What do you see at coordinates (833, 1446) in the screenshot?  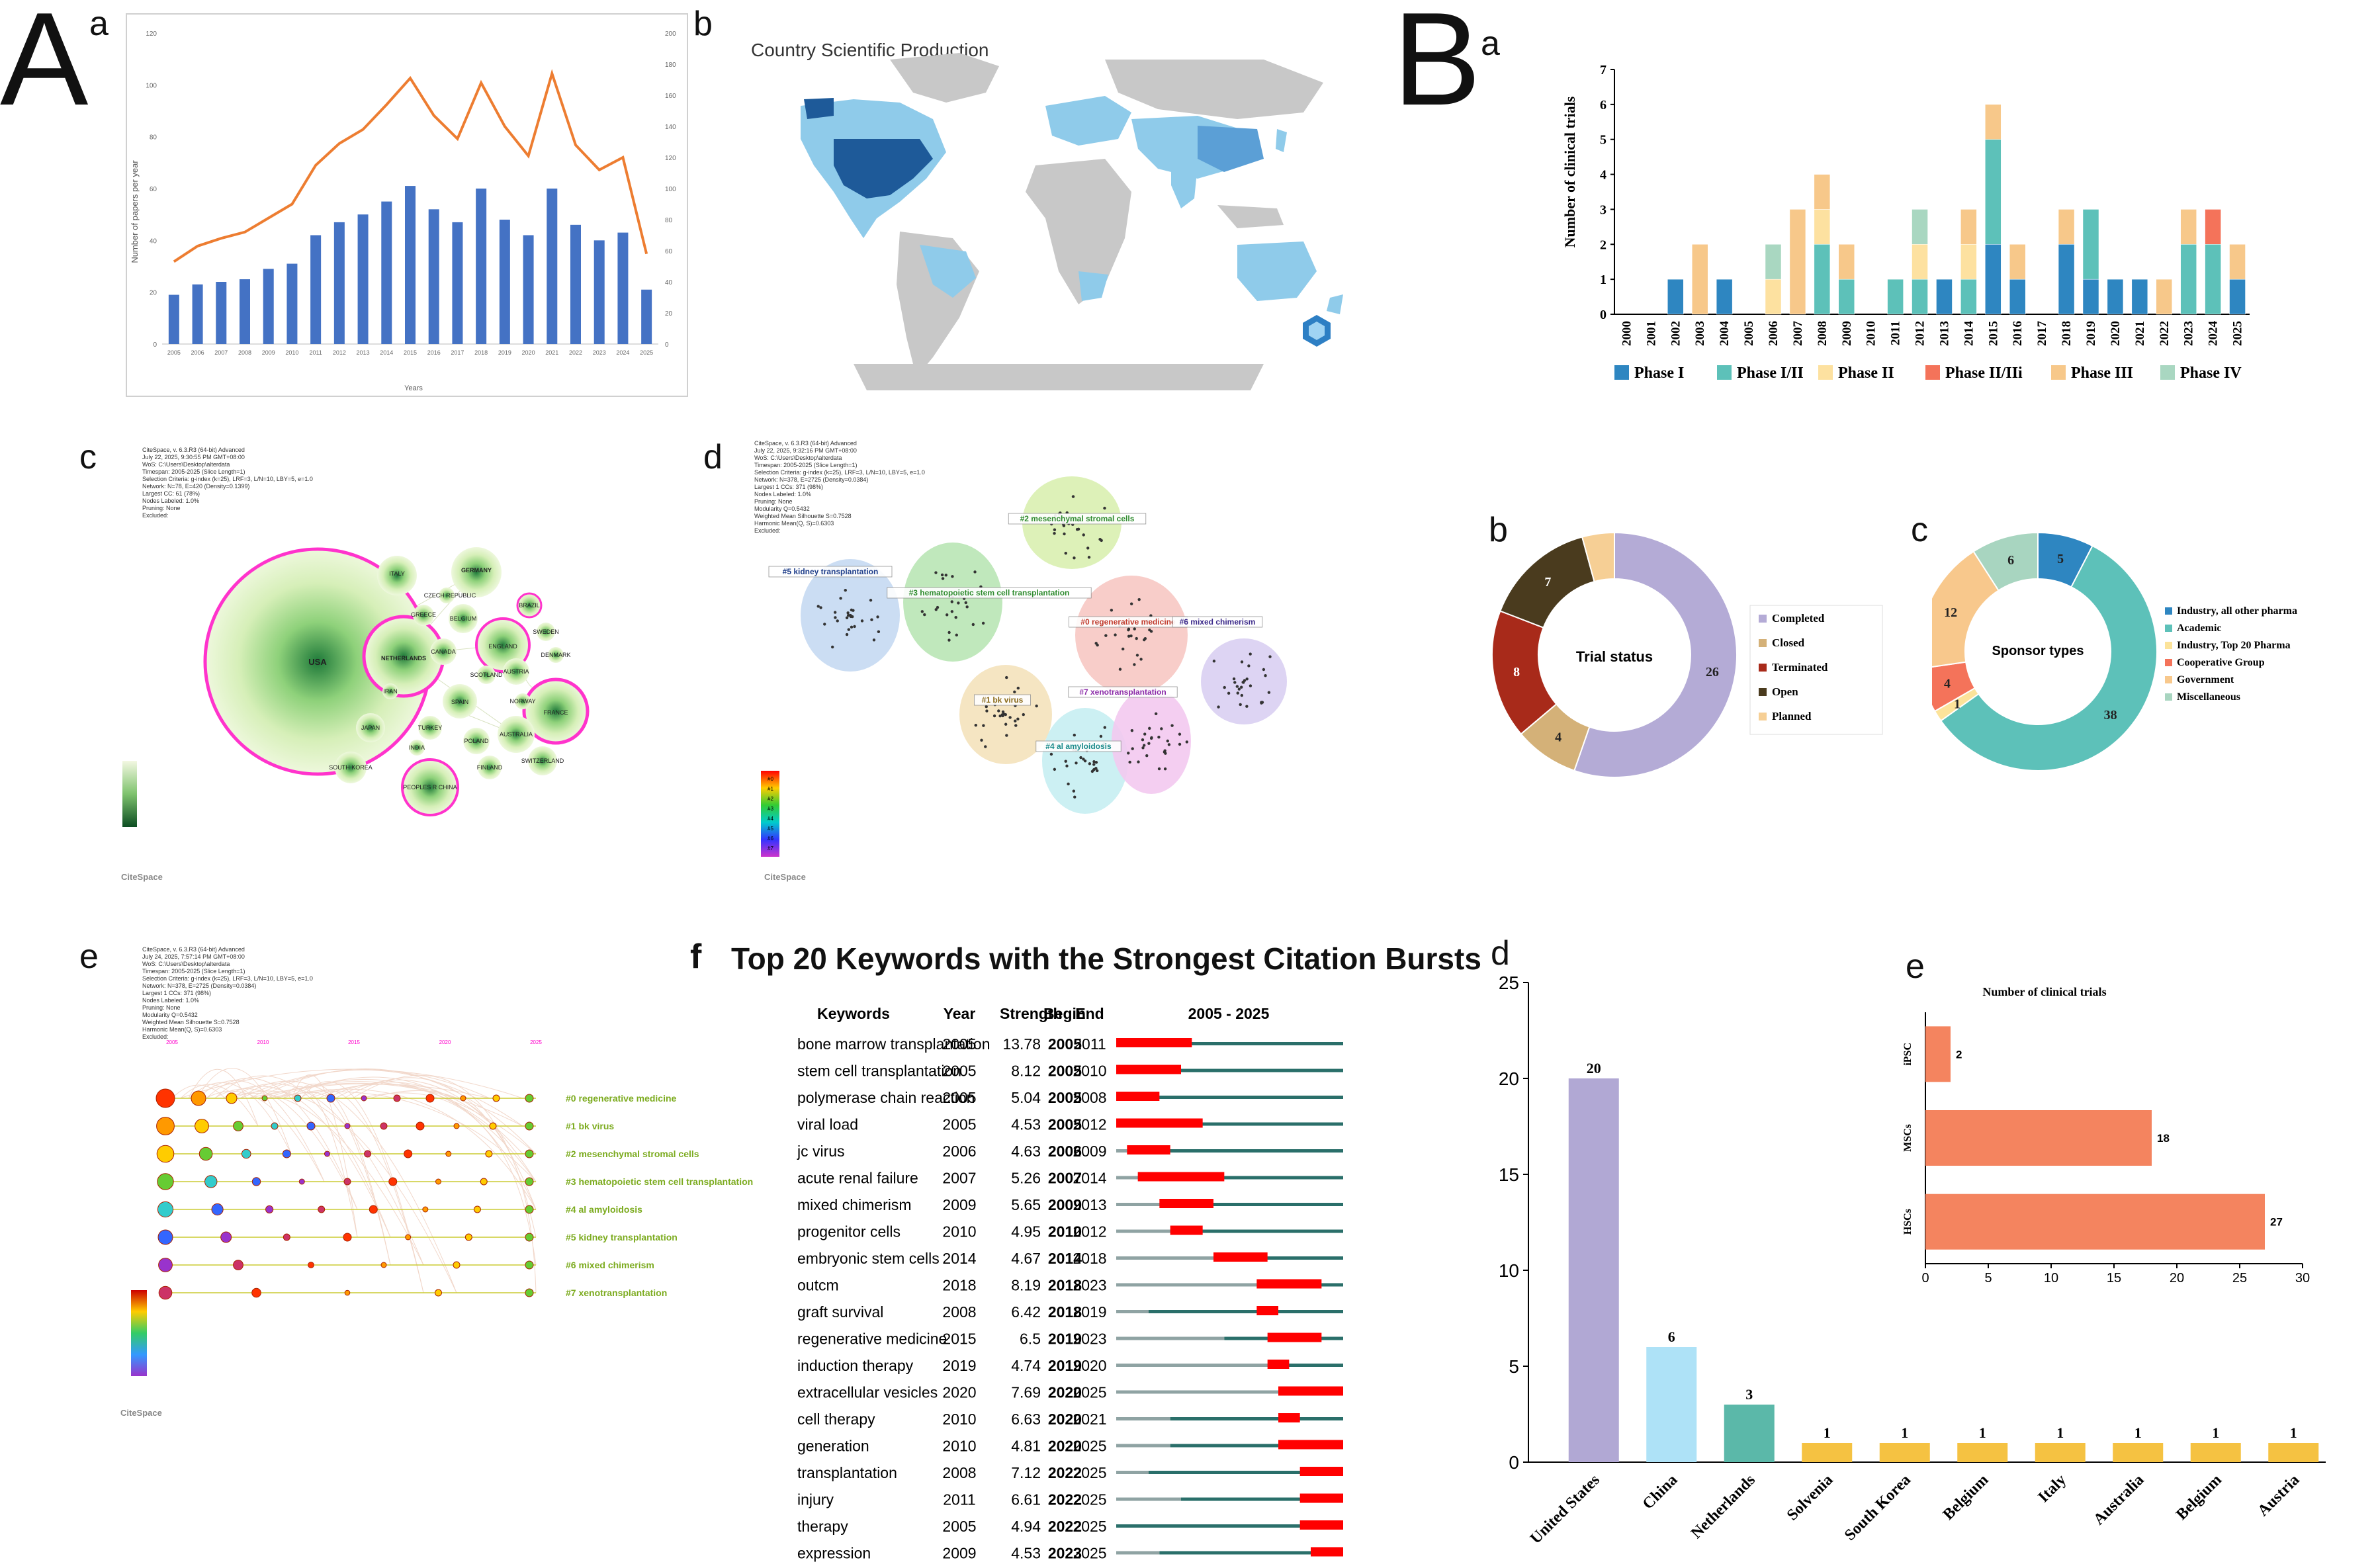 I see `keyword-label: generation` at bounding box center [833, 1446].